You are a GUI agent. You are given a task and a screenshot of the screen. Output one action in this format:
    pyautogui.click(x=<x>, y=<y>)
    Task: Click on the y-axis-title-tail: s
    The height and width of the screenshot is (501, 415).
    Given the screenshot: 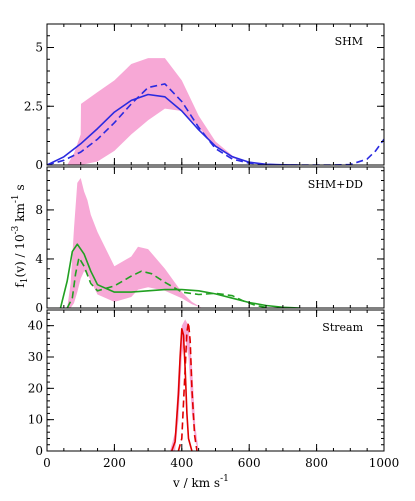 What is the action you would take?
    pyautogui.click(x=20, y=189)
    